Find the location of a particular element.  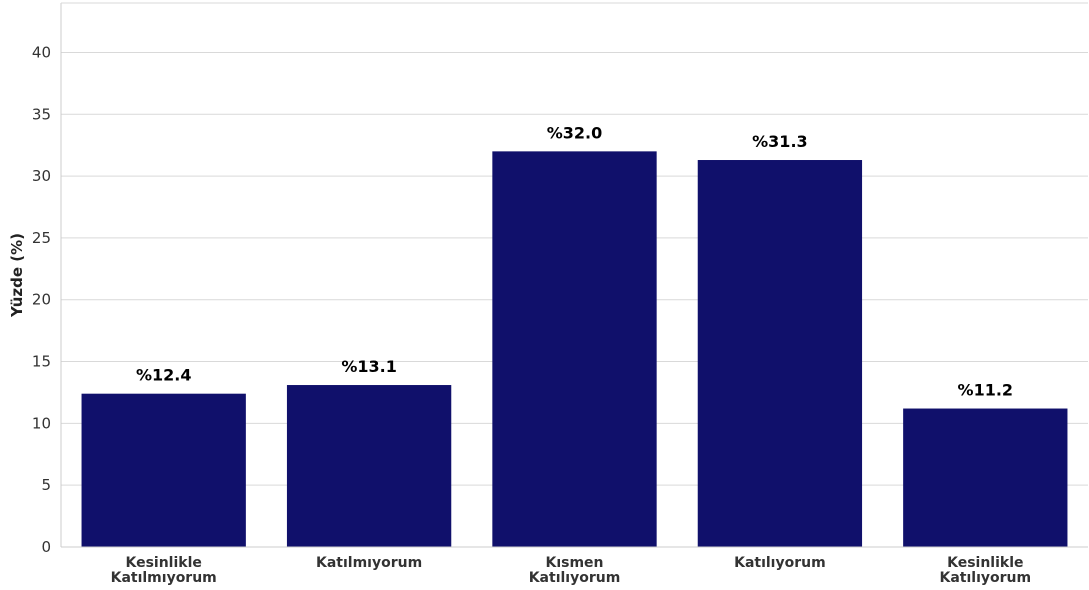

y-tick-label: 40 is located at coordinates (41, 52).